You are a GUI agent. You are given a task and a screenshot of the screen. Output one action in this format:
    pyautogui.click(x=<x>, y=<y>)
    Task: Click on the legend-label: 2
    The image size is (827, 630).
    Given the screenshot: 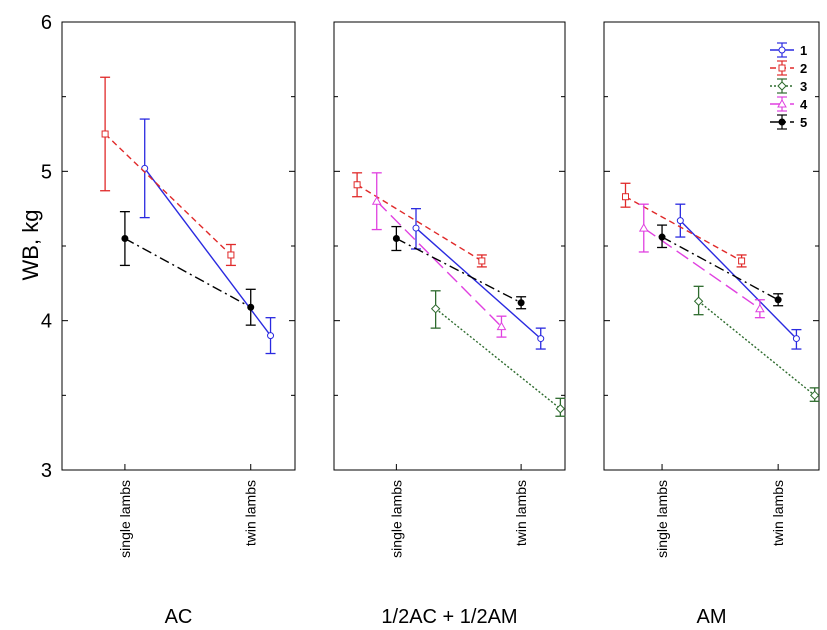 What is the action you would take?
    pyautogui.click(x=803, y=68)
    